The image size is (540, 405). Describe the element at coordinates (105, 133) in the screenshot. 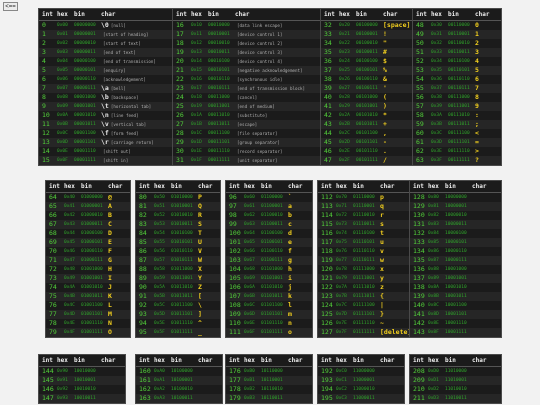

I see `escape-sequence: \f` at that location.